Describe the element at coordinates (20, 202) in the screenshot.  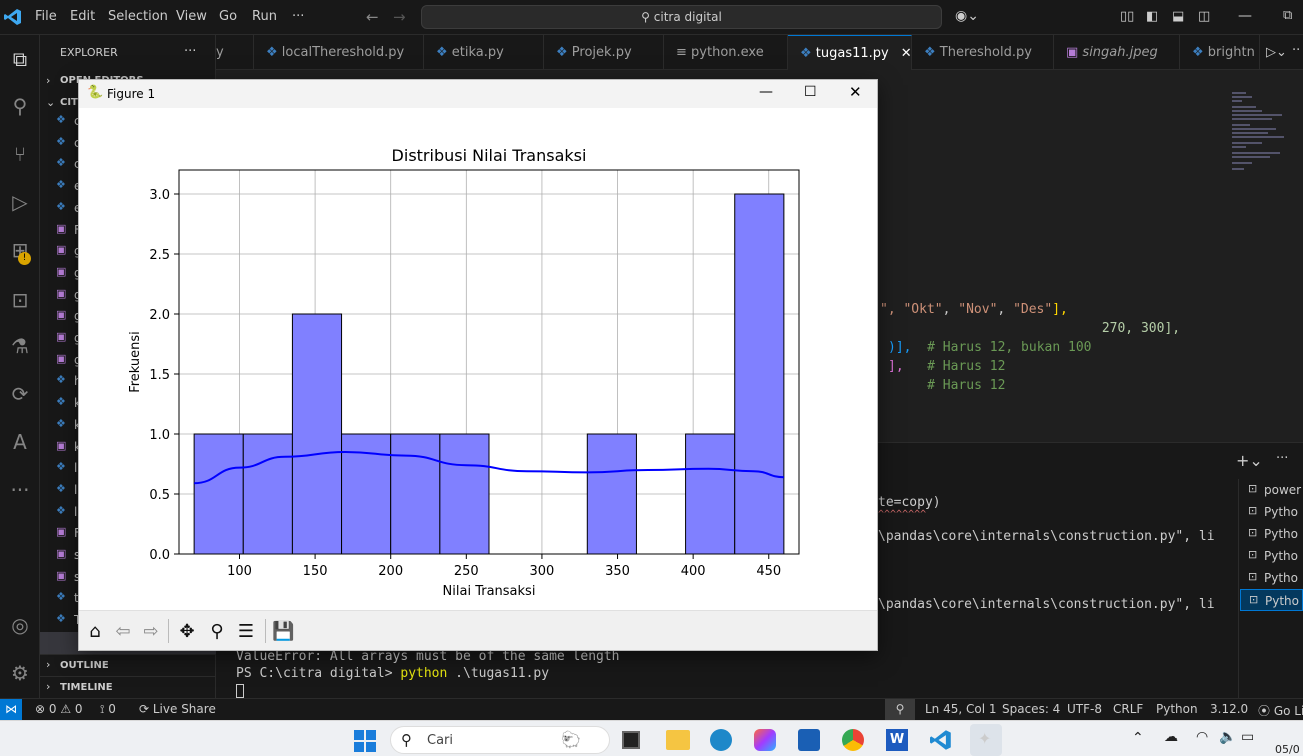
I see `run-debug-icon: ▷` at that location.